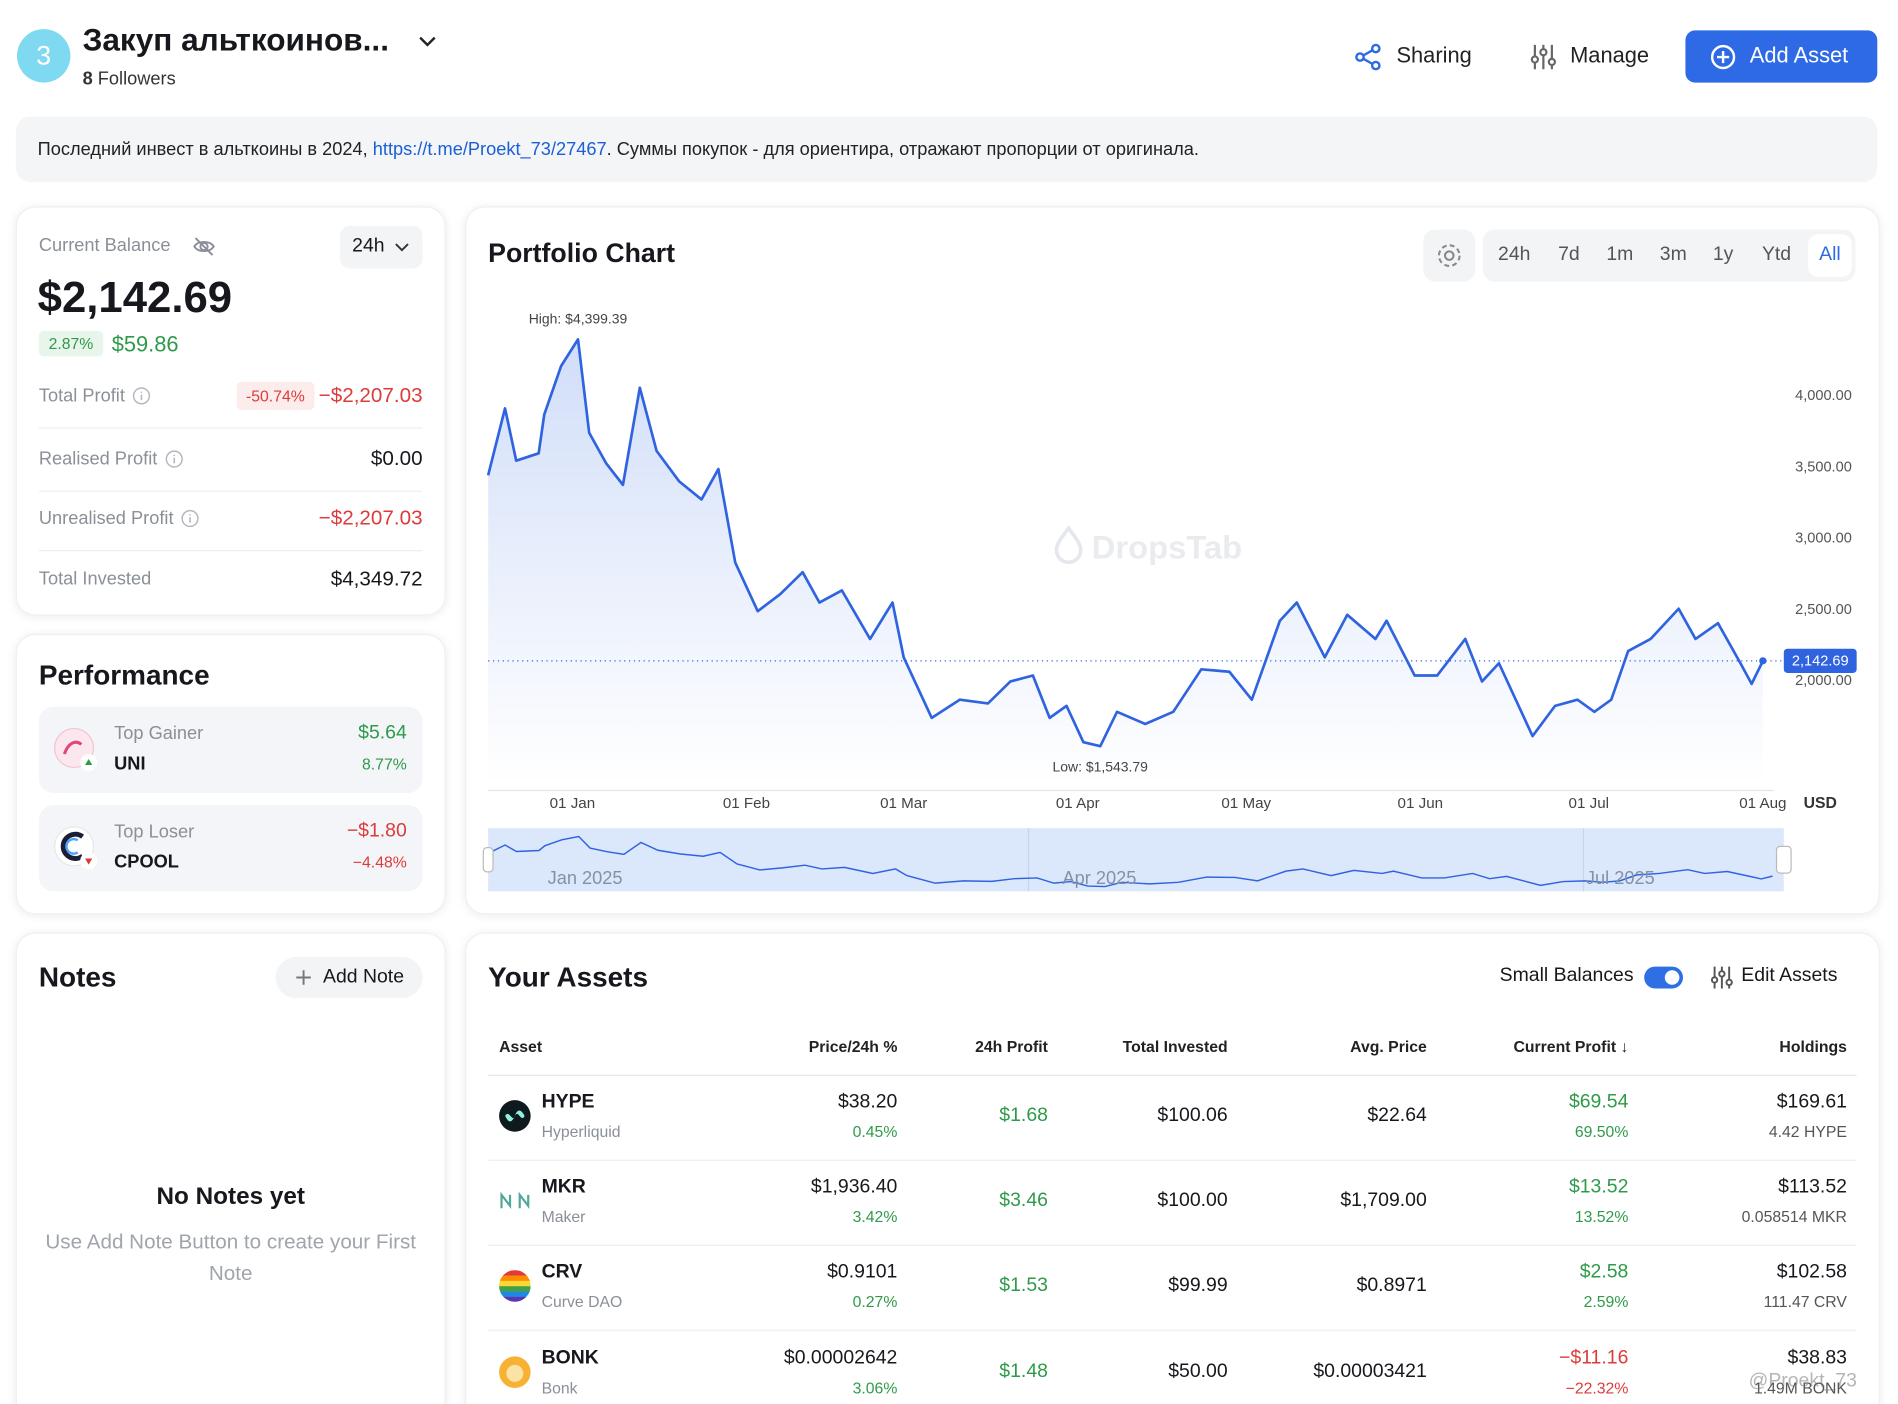  Describe the element at coordinates (568, 1102) in the screenshot. I see `asset-symbol: HYPE` at that location.